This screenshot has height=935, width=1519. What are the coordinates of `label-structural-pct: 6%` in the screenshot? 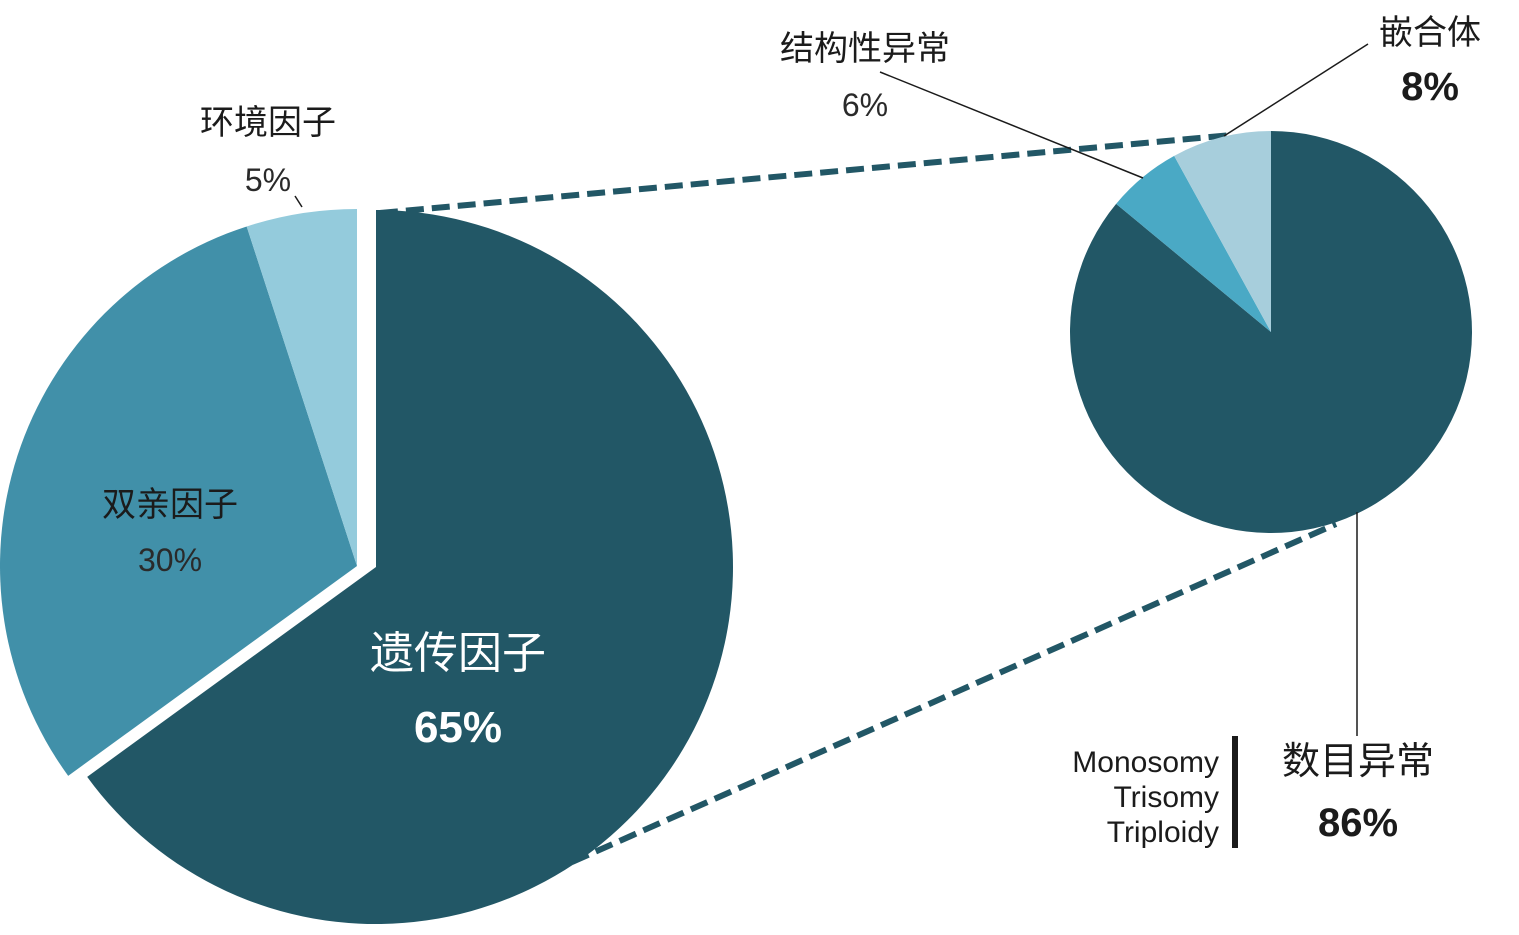 It's located at (865, 105).